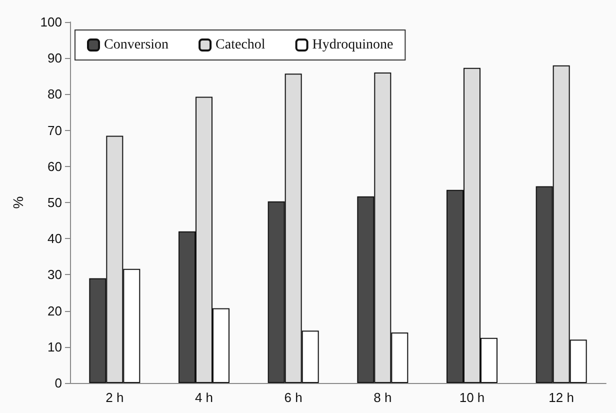 The image size is (616, 413). What do you see at coordinates (55, 346) in the screenshot?
I see `y-tick-label: 10` at bounding box center [55, 346].